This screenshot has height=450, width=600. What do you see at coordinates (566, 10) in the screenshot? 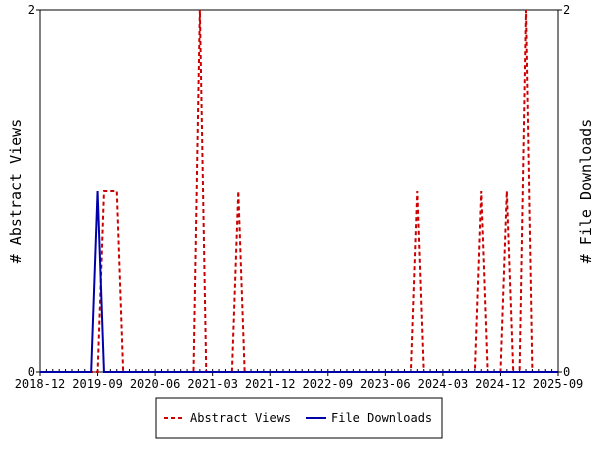
I see `y-right-tick-label: 2` at bounding box center [566, 10].